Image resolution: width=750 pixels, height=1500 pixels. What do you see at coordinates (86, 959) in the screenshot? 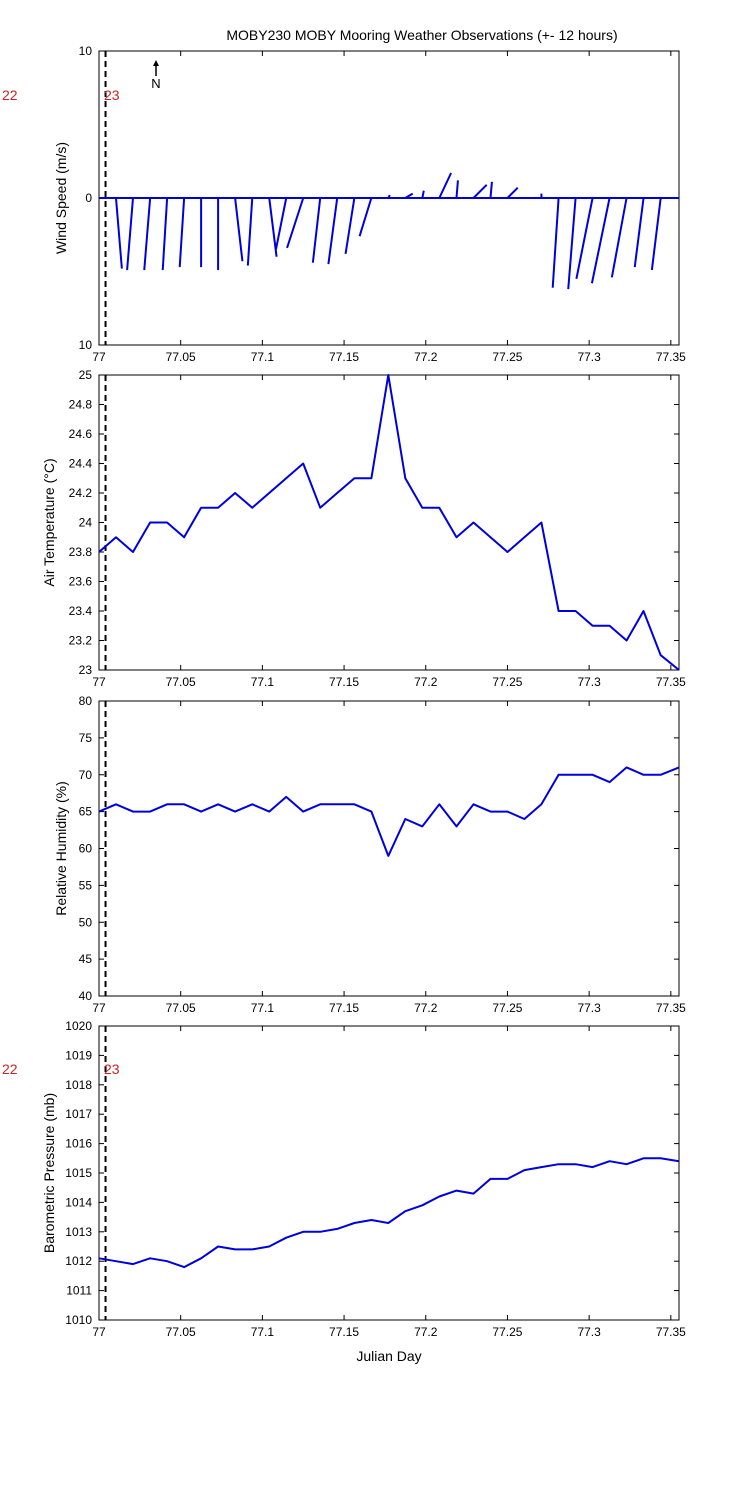
I see `y-tick-label: 45` at bounding box center [86, 959].